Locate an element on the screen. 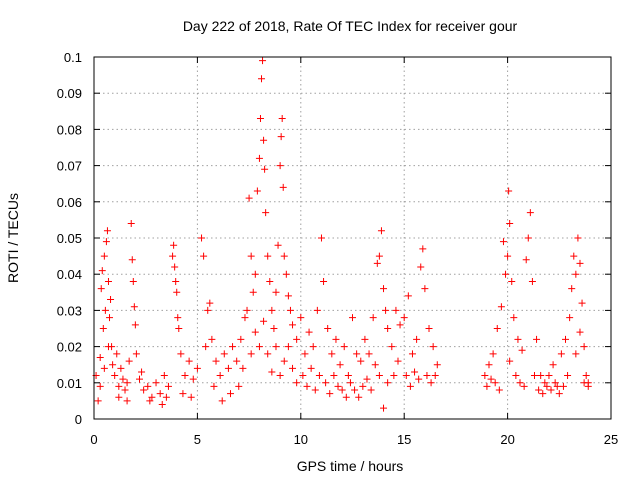  y-tick-label: 0.04 is located at coordinates (69, 274).